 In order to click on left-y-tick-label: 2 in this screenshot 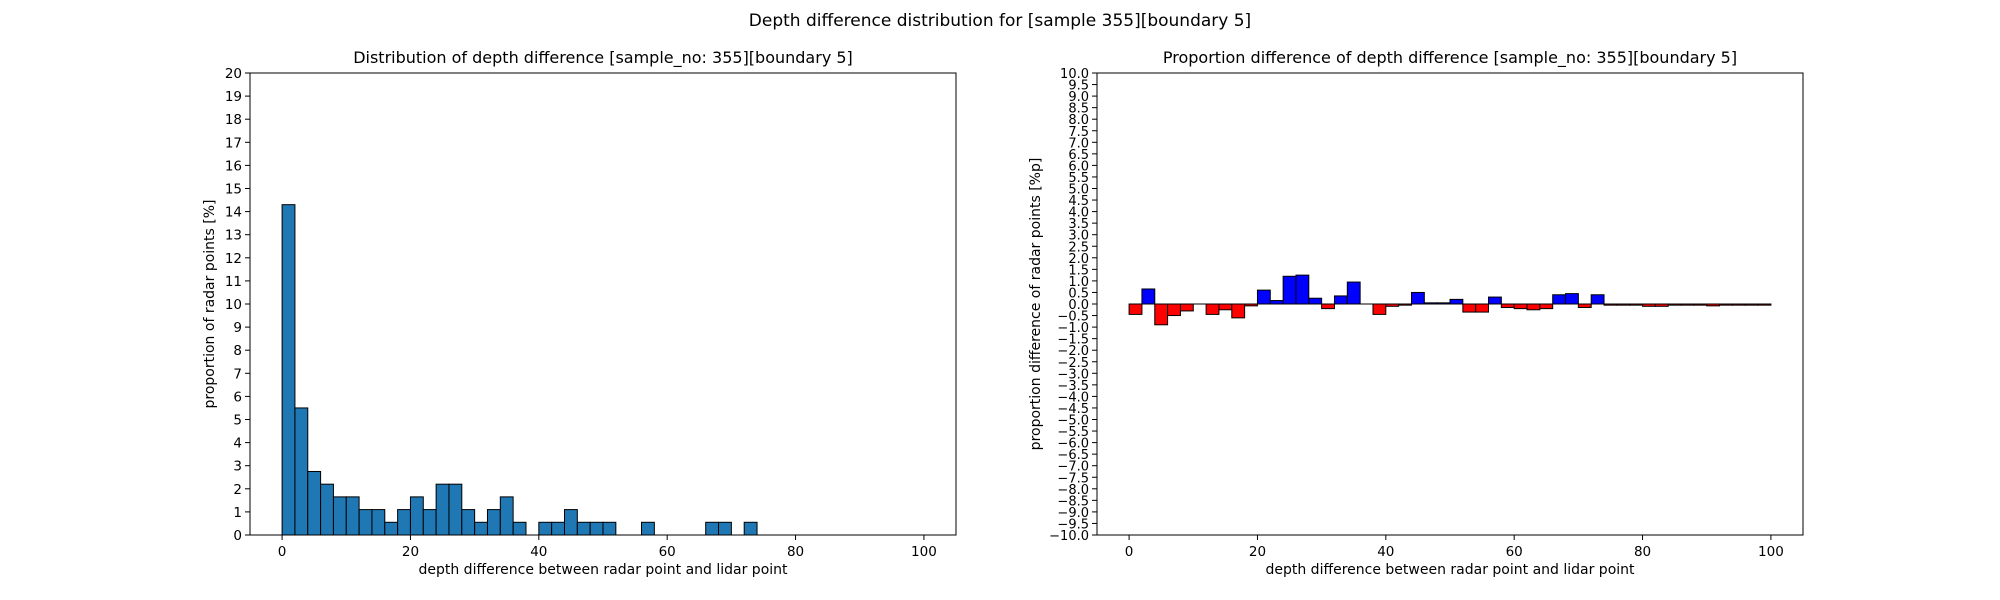, I will do `click(237, 490)`.